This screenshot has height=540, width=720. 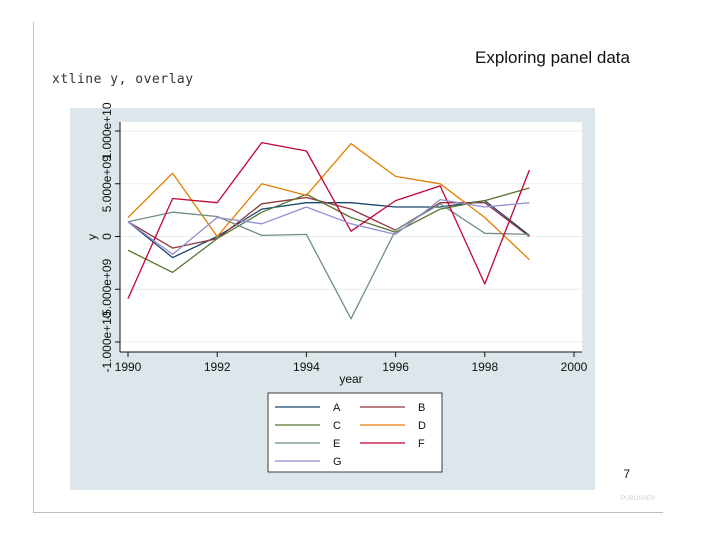 I want to click on page-number: 7, so click(x=626, y=474).